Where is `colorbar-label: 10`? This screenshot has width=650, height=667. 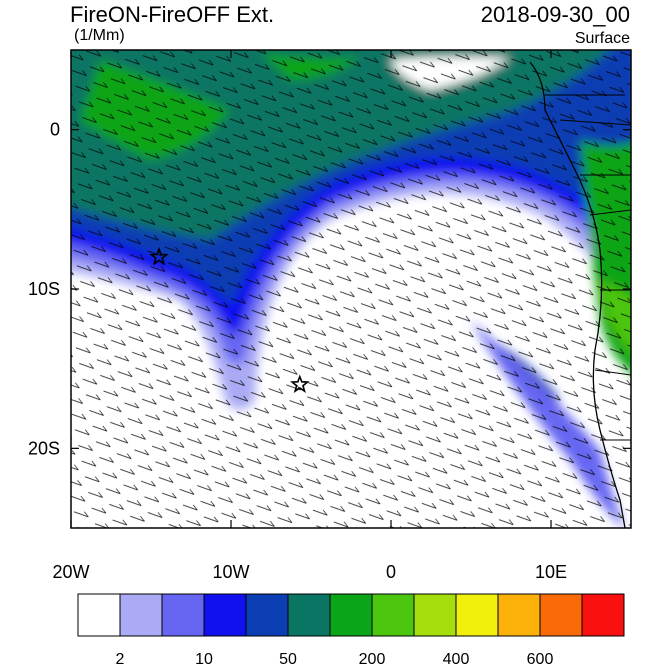 colorbar-label: 10 is located at coordinates (204, 659).